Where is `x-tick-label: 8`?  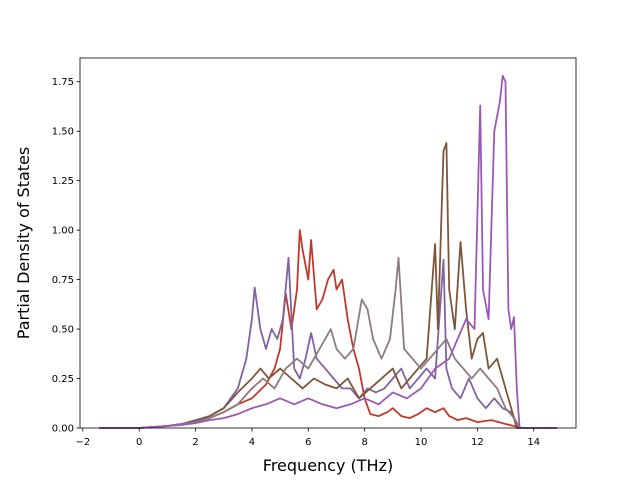
x-tick-label: 8 is located at coordinates (364, 442).